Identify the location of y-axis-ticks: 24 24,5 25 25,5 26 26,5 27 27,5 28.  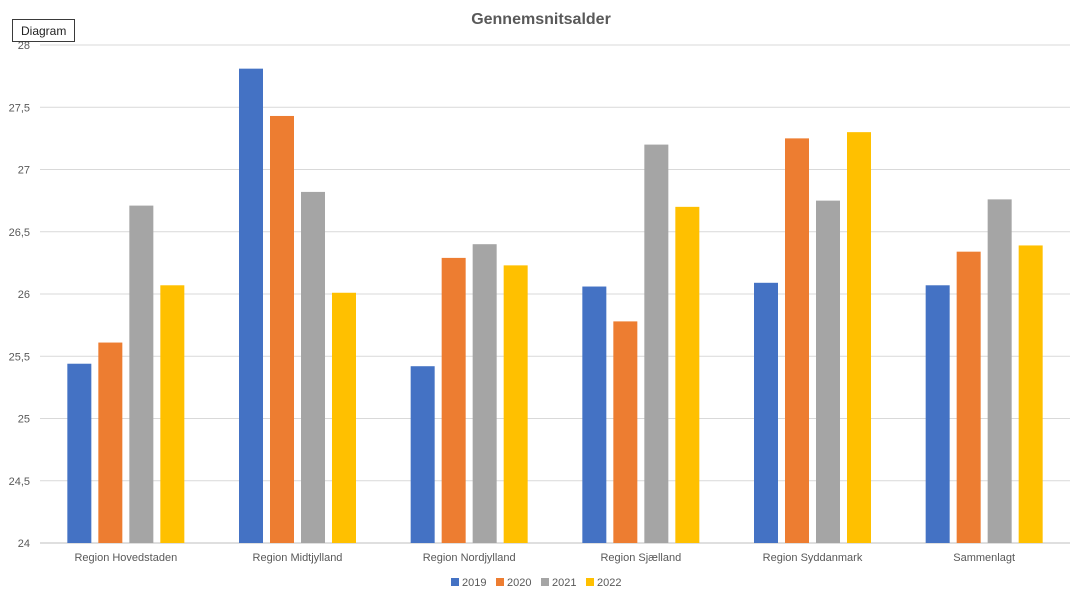
(19, 295).